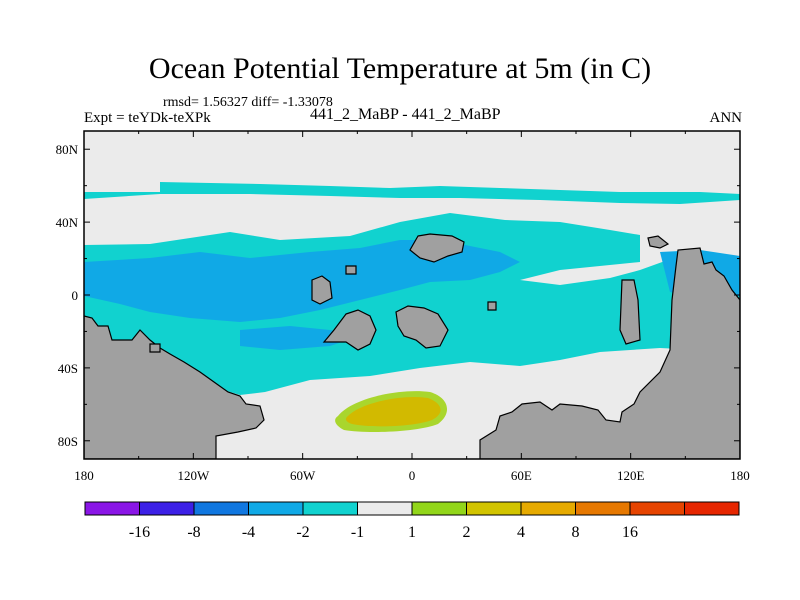  What do you see at coordinates (147, 118) in the screenshot?
I see `experiment-label: Expt = teYDk-teXPk` at bounding box center [147, 118].